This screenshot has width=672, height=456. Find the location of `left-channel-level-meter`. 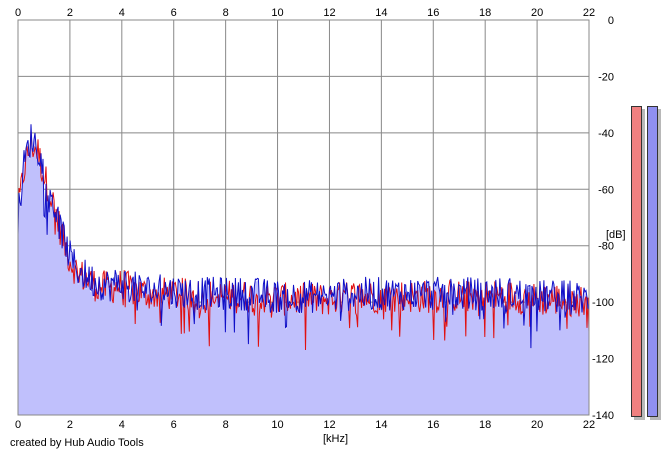

left-channel-level-meter is located at coordinates (636, 261).